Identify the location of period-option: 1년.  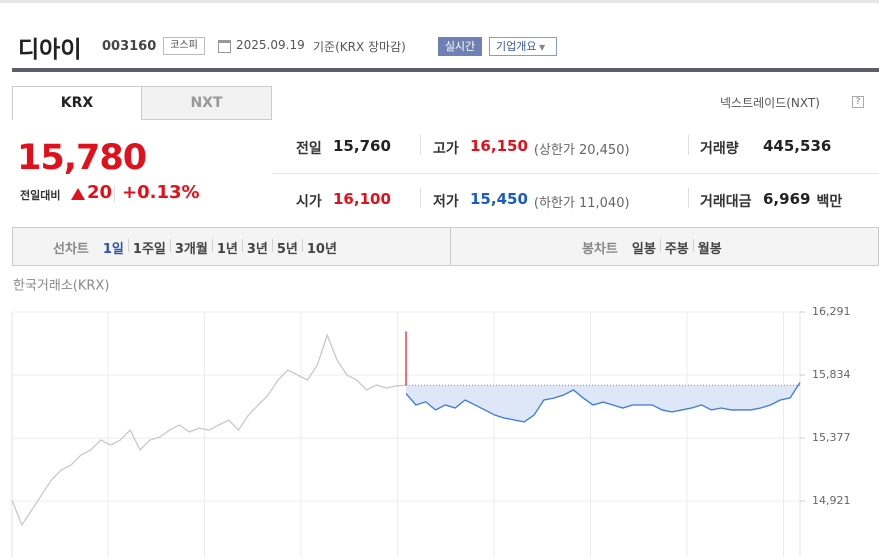
(227, 249).